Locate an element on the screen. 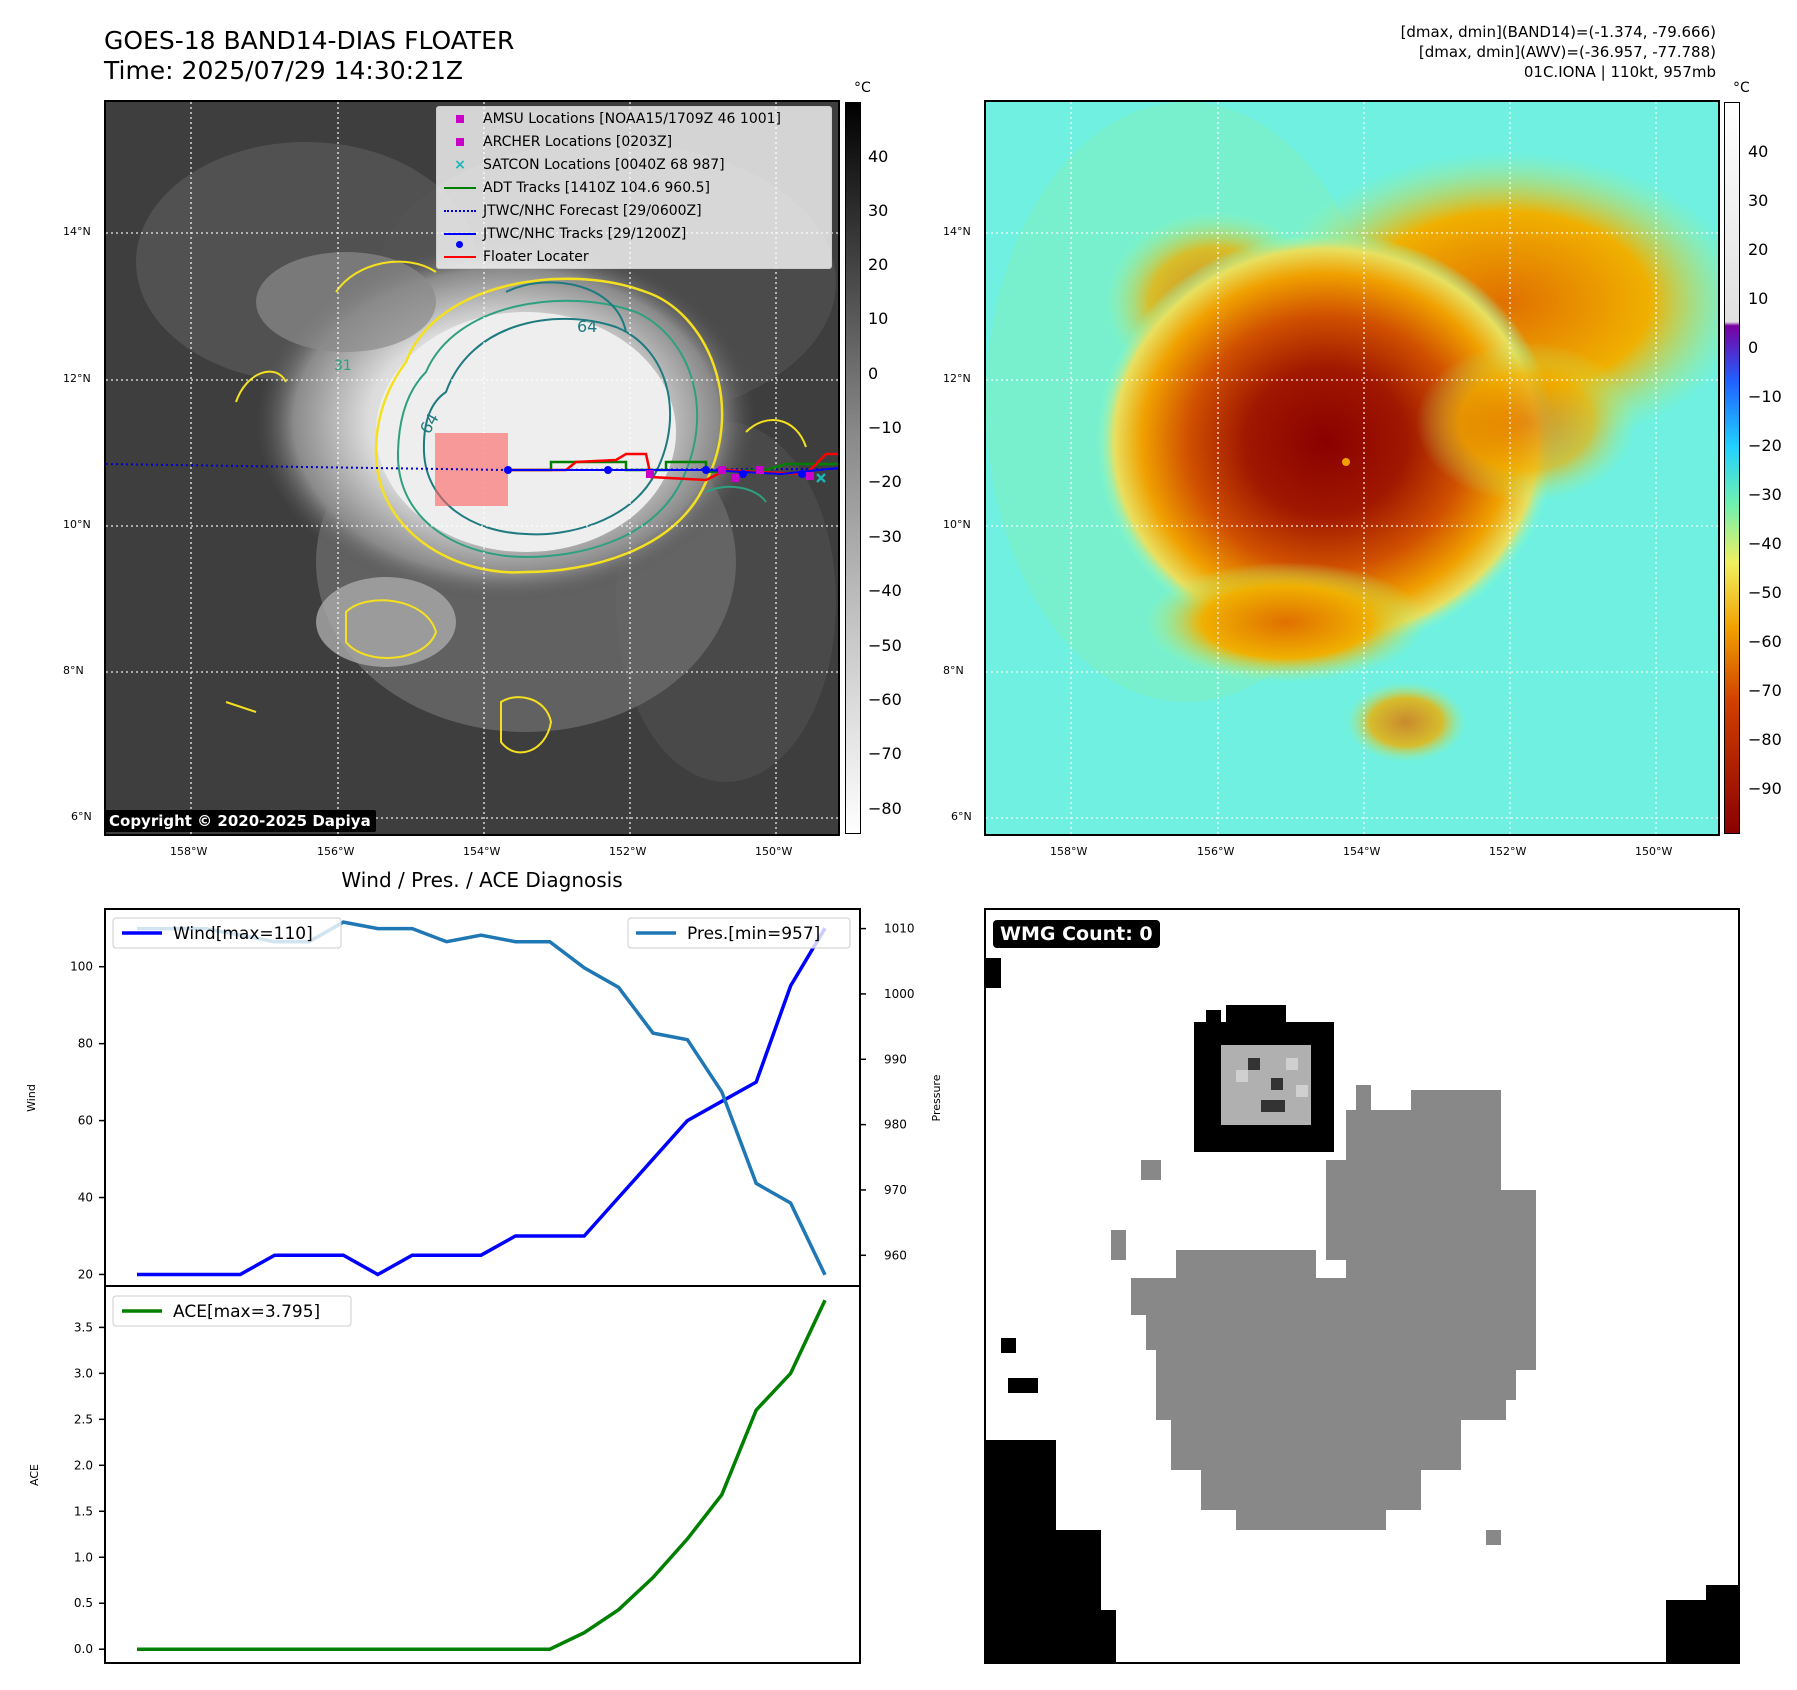  legend-item-tracks: JTWC/NHC Tracks [29/1200Z] is located at coordinates (634, 235).